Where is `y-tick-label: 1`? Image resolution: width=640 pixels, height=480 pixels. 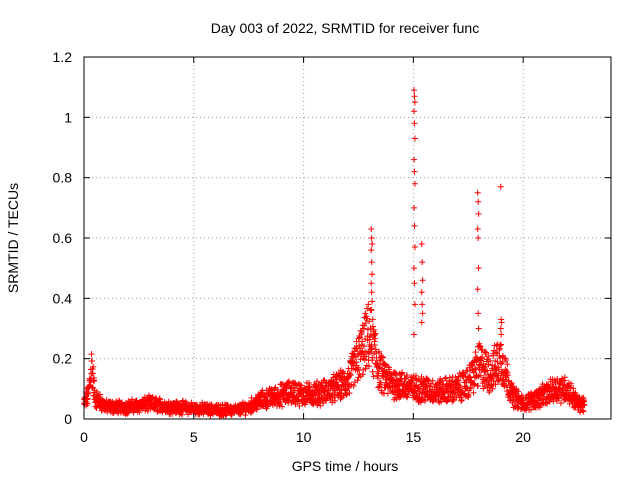
y-tick-label: 1 is located at coordinates (68, 117).